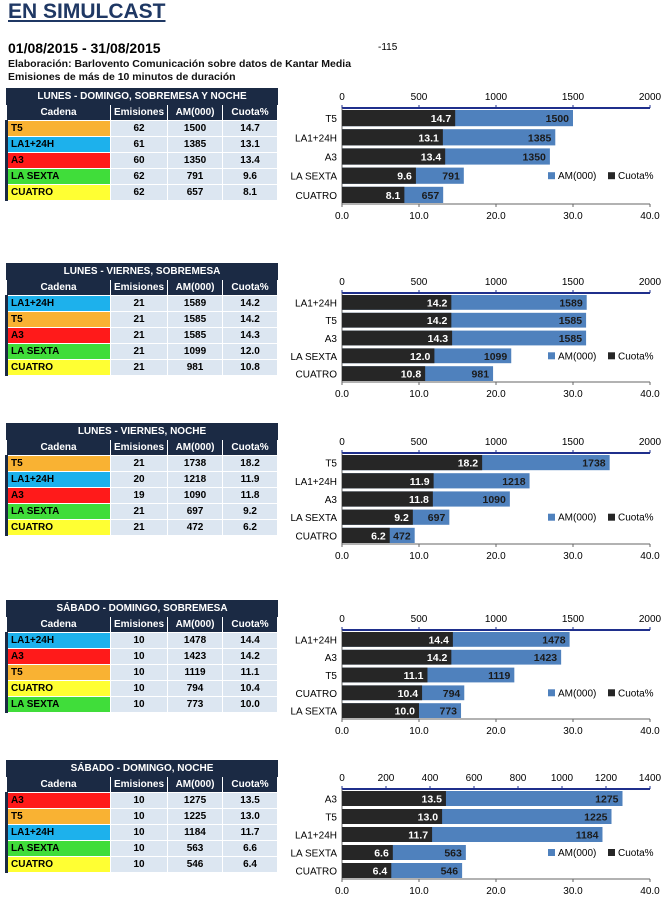  What do you see at coordinates (573, 97) in the screenshot?
I see `top-tick-label: 1500` at bounding box center [573, 97].